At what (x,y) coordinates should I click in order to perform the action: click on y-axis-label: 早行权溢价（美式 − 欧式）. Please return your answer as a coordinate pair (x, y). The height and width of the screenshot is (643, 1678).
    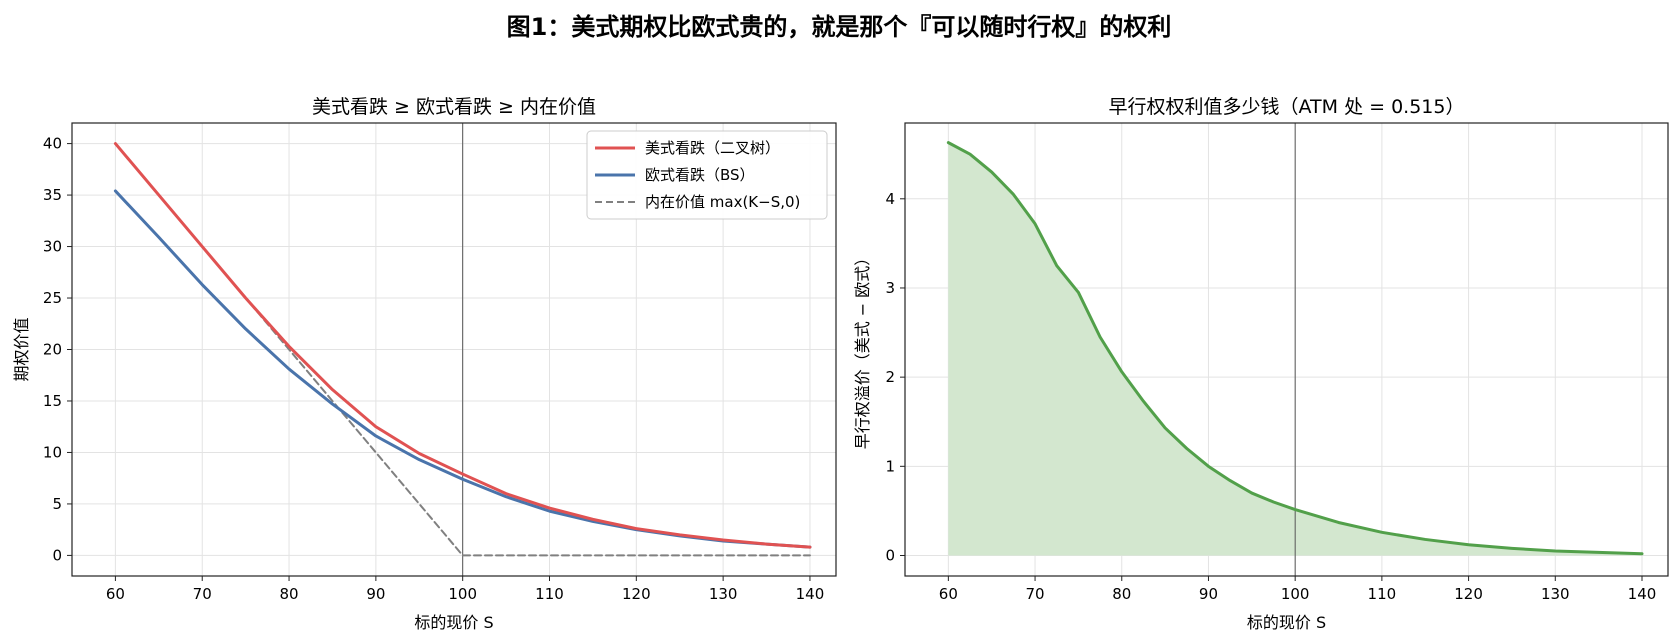
    Looking at the image, I should click on (862, 350).